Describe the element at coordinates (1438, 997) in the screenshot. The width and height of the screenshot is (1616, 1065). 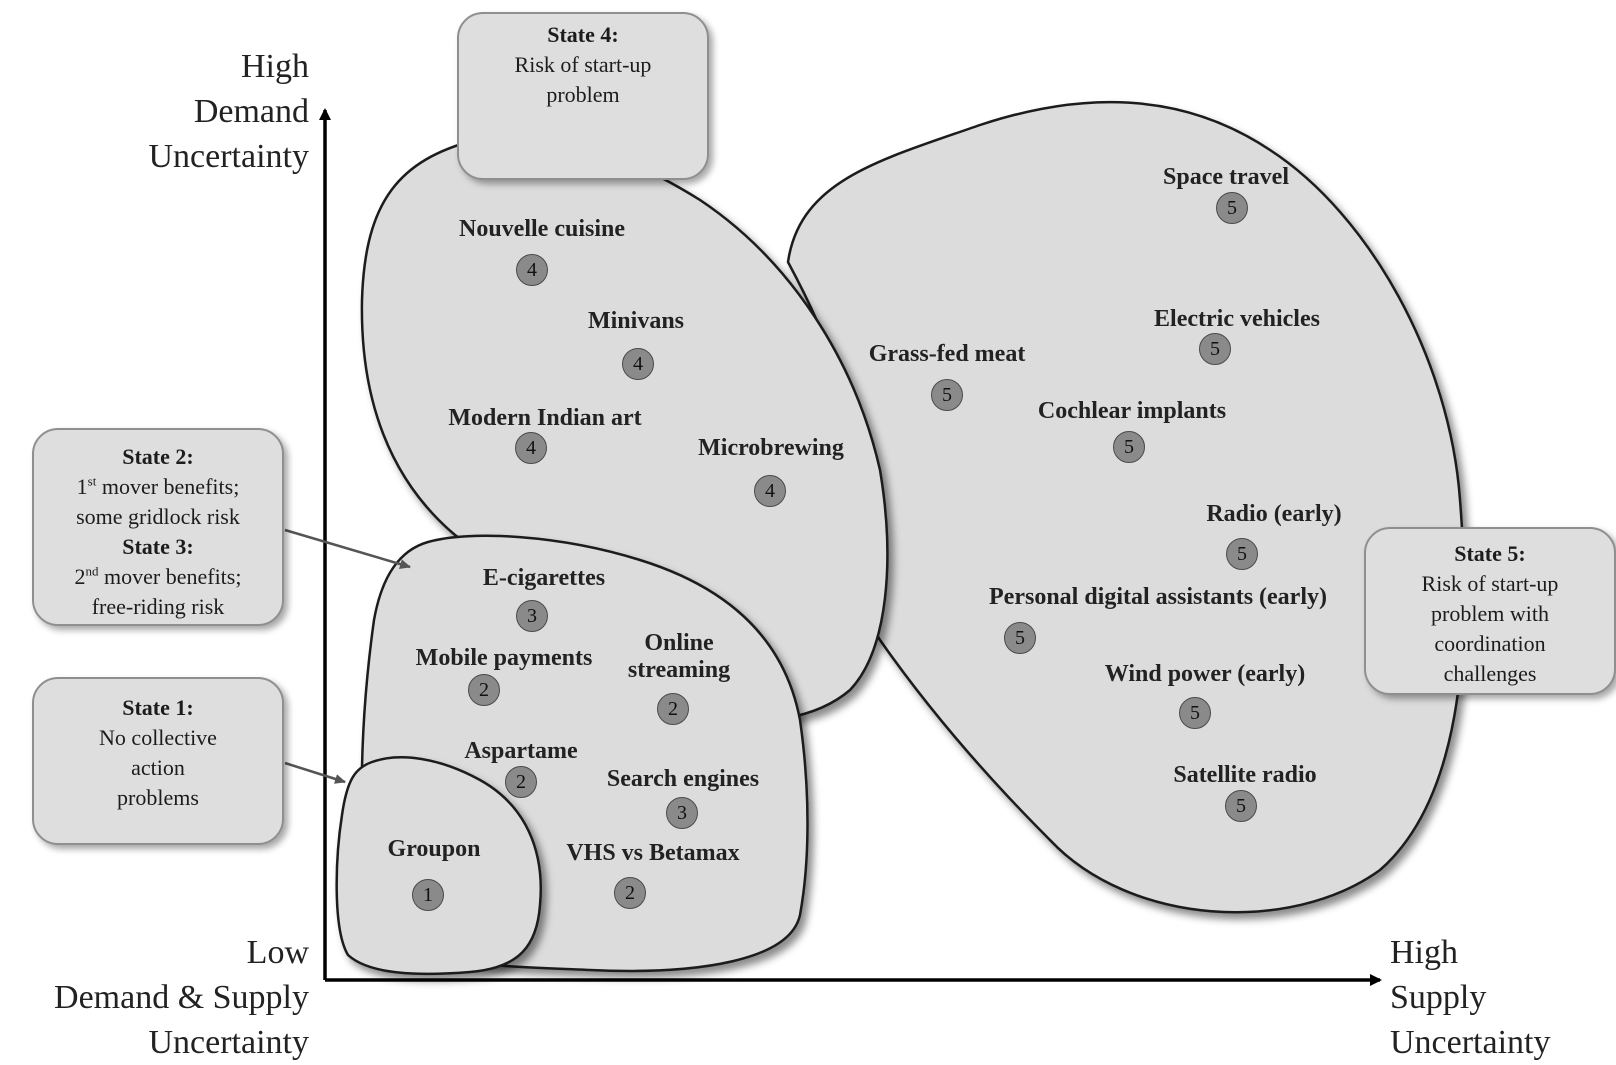
I see `x-high-line2: Supply` at that location.